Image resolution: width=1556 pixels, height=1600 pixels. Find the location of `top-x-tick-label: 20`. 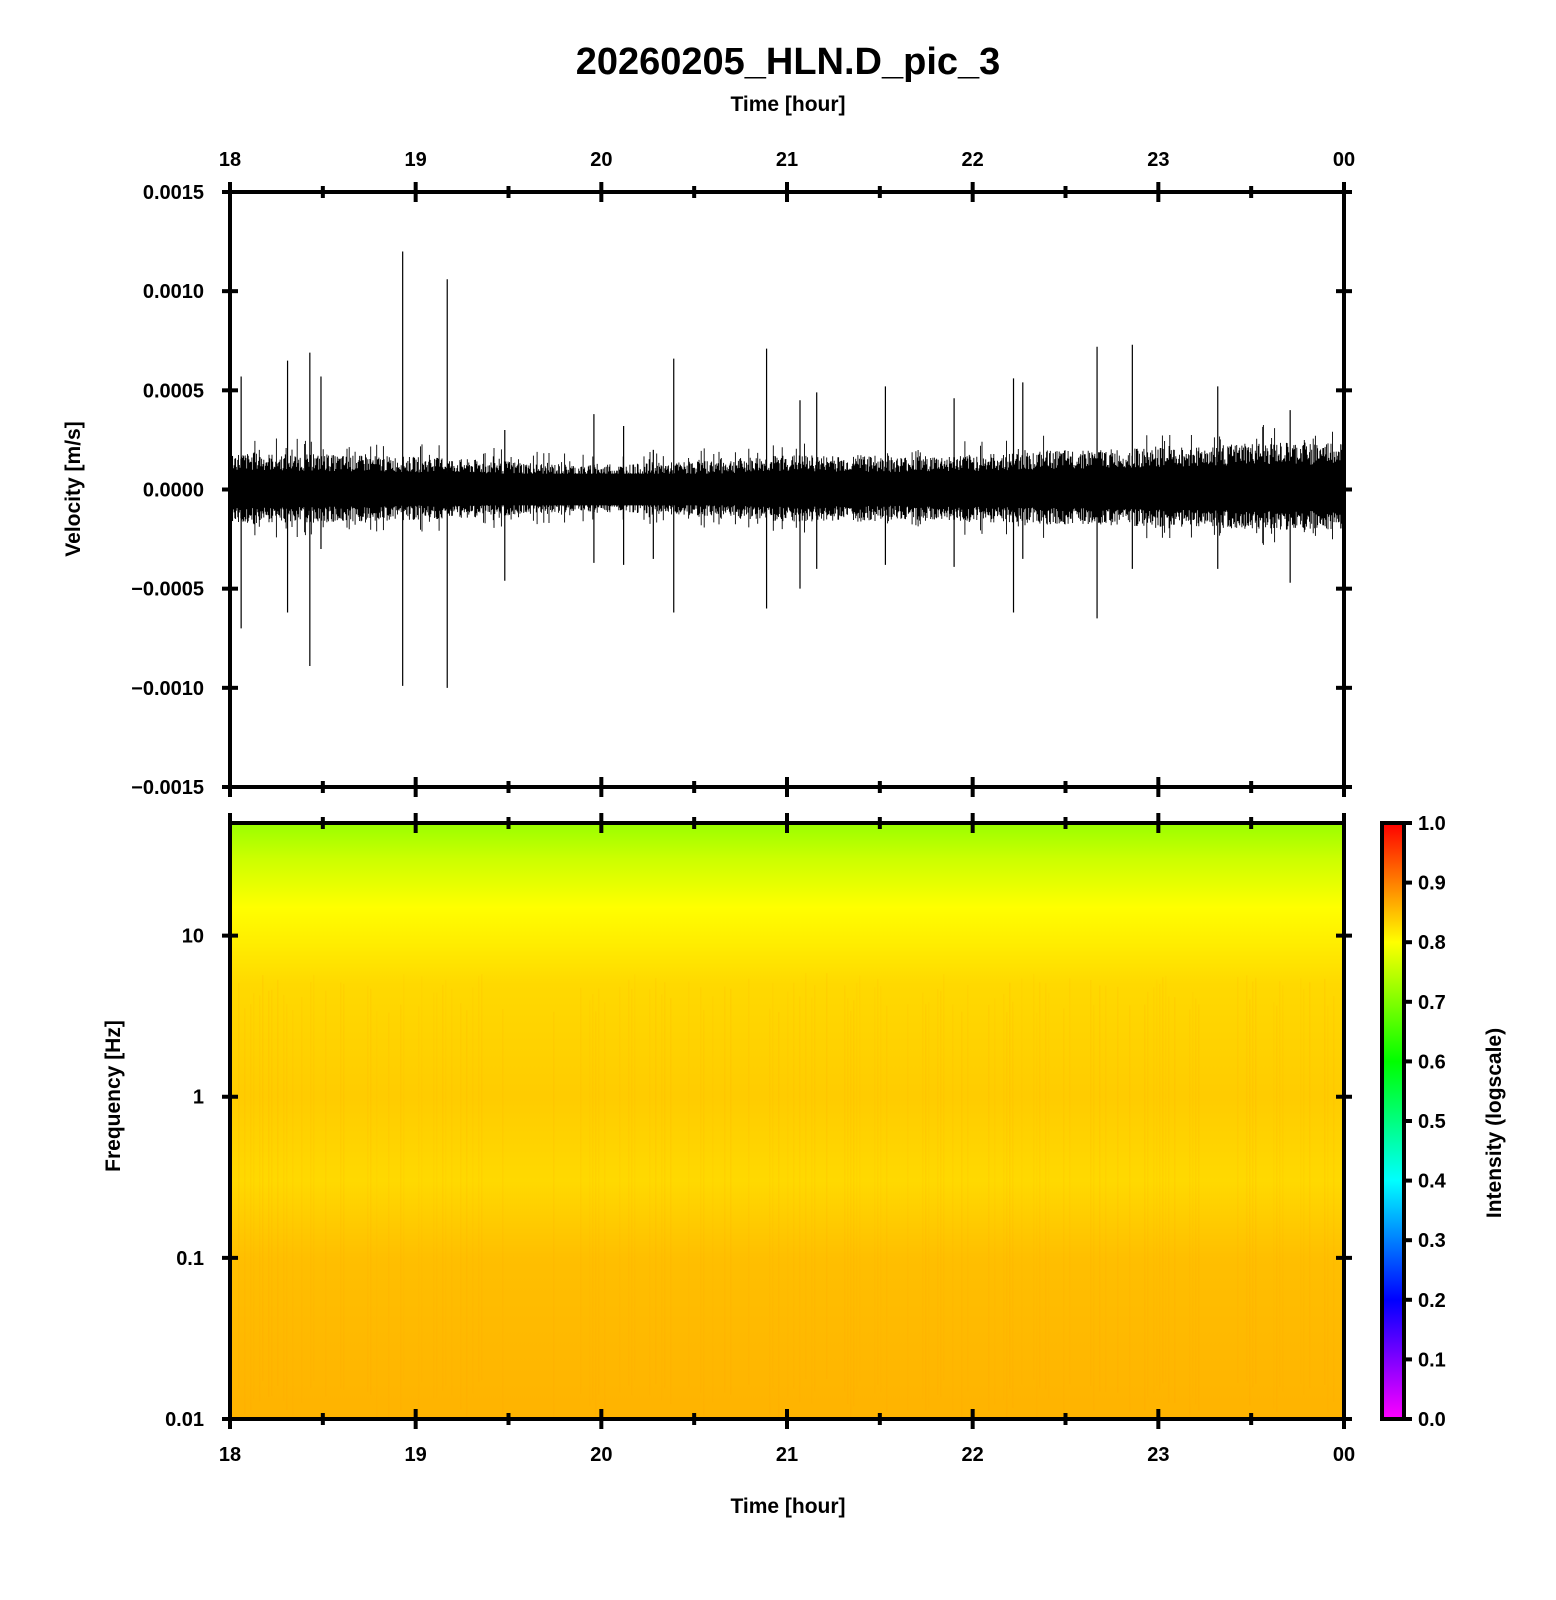

top-x-tick-label: 20 is located at coordinates (601, 160).